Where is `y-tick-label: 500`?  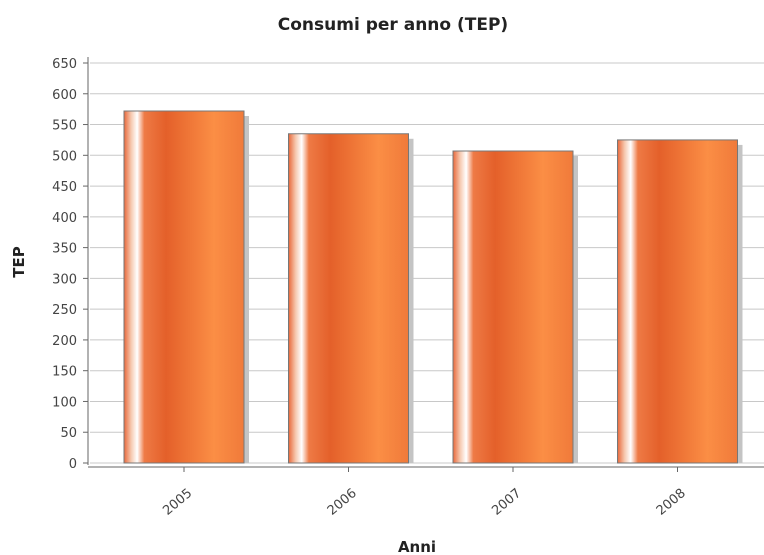
y-tick-label: 500 is located at coordinates (64, 156).